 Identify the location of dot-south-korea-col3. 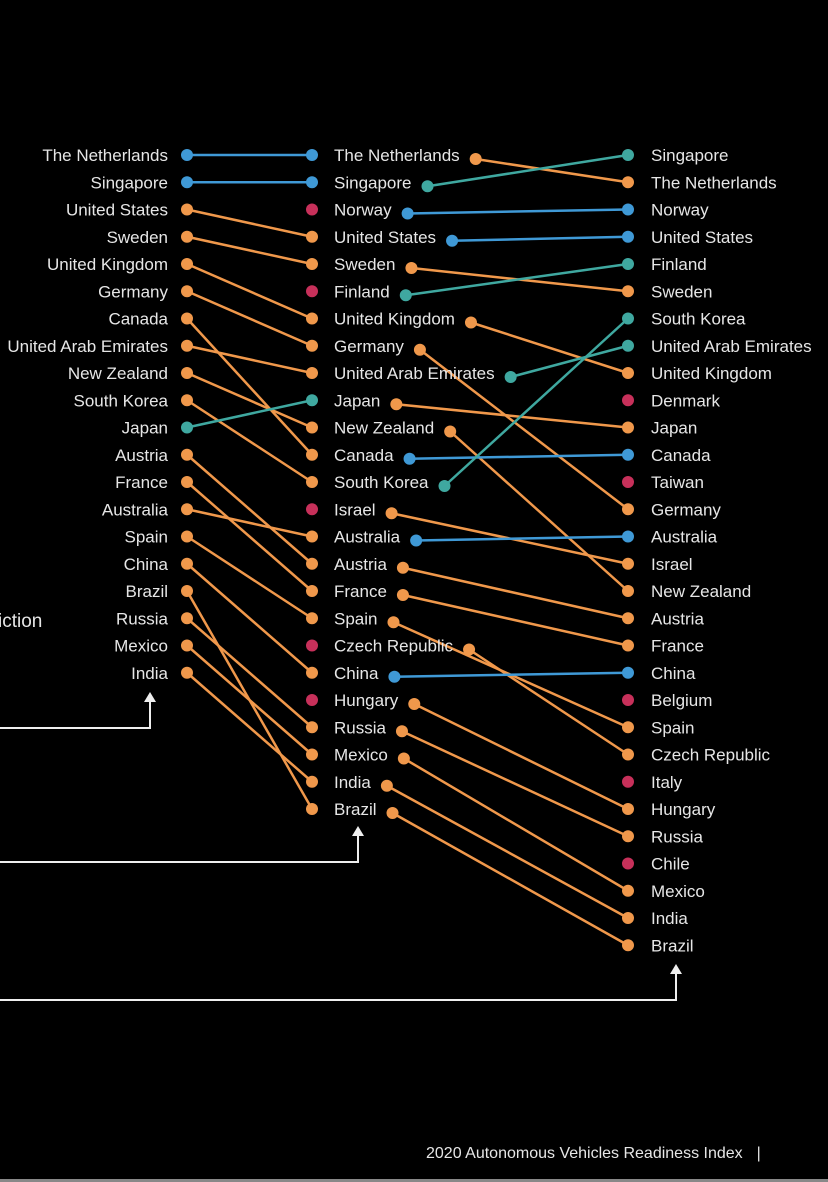
(628, 318).